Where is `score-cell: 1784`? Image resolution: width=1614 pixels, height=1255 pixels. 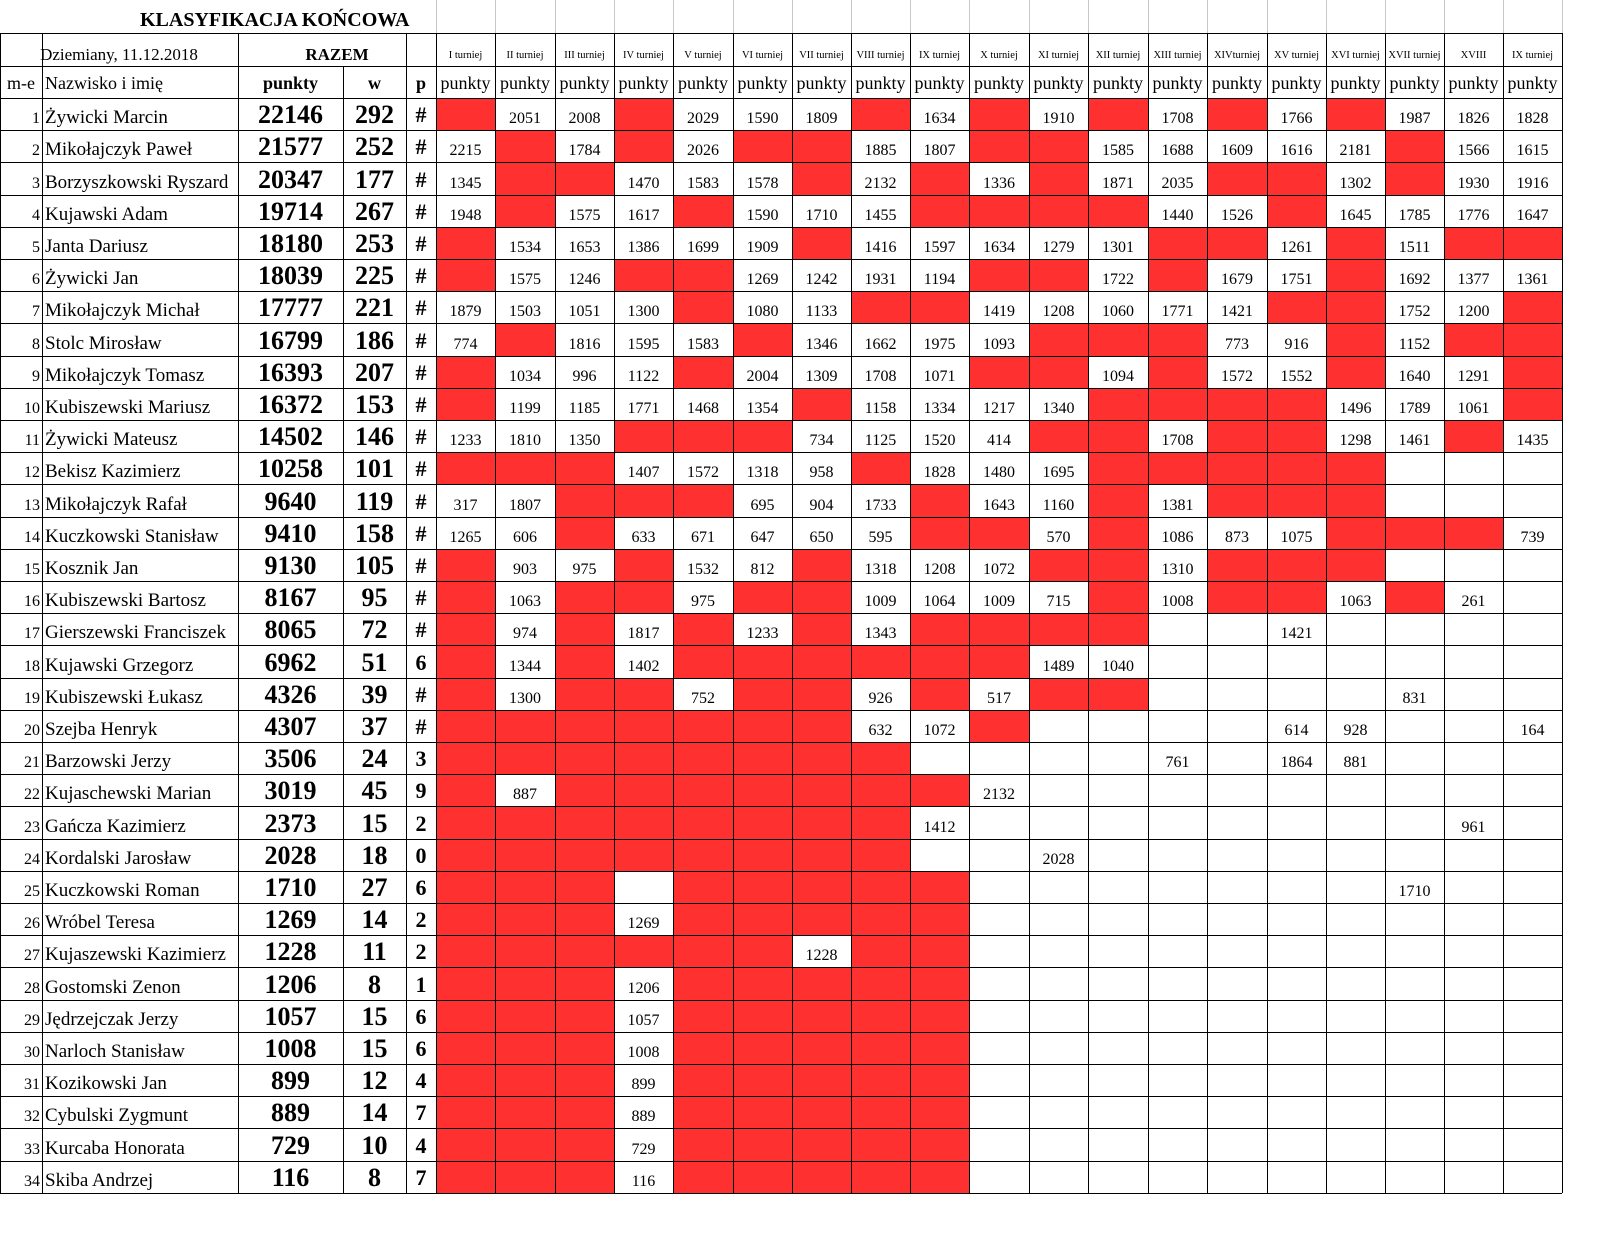
score-cell: 1784 is located at coordinates (584, 151).